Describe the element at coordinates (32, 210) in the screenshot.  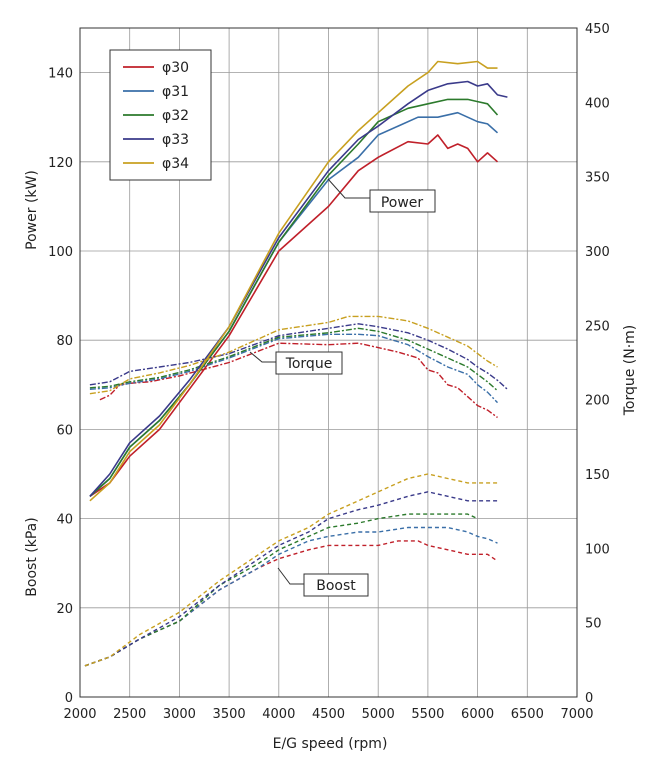
I see `power-axis-label: Power (kW)` at that location.